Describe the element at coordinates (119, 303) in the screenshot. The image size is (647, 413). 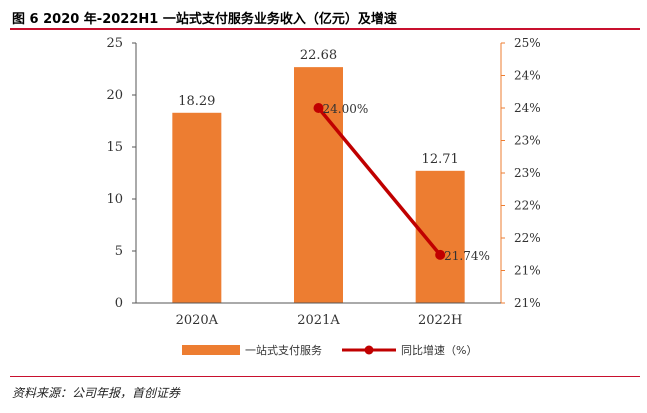
I see `left-tick-label: 0` at that location.